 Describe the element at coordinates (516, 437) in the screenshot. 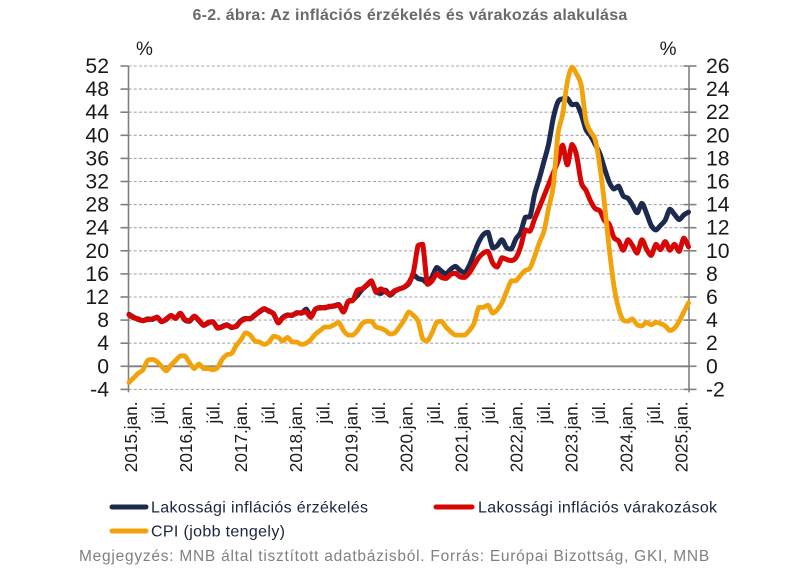

I see `svg-text: 2022.jan.` at that location.